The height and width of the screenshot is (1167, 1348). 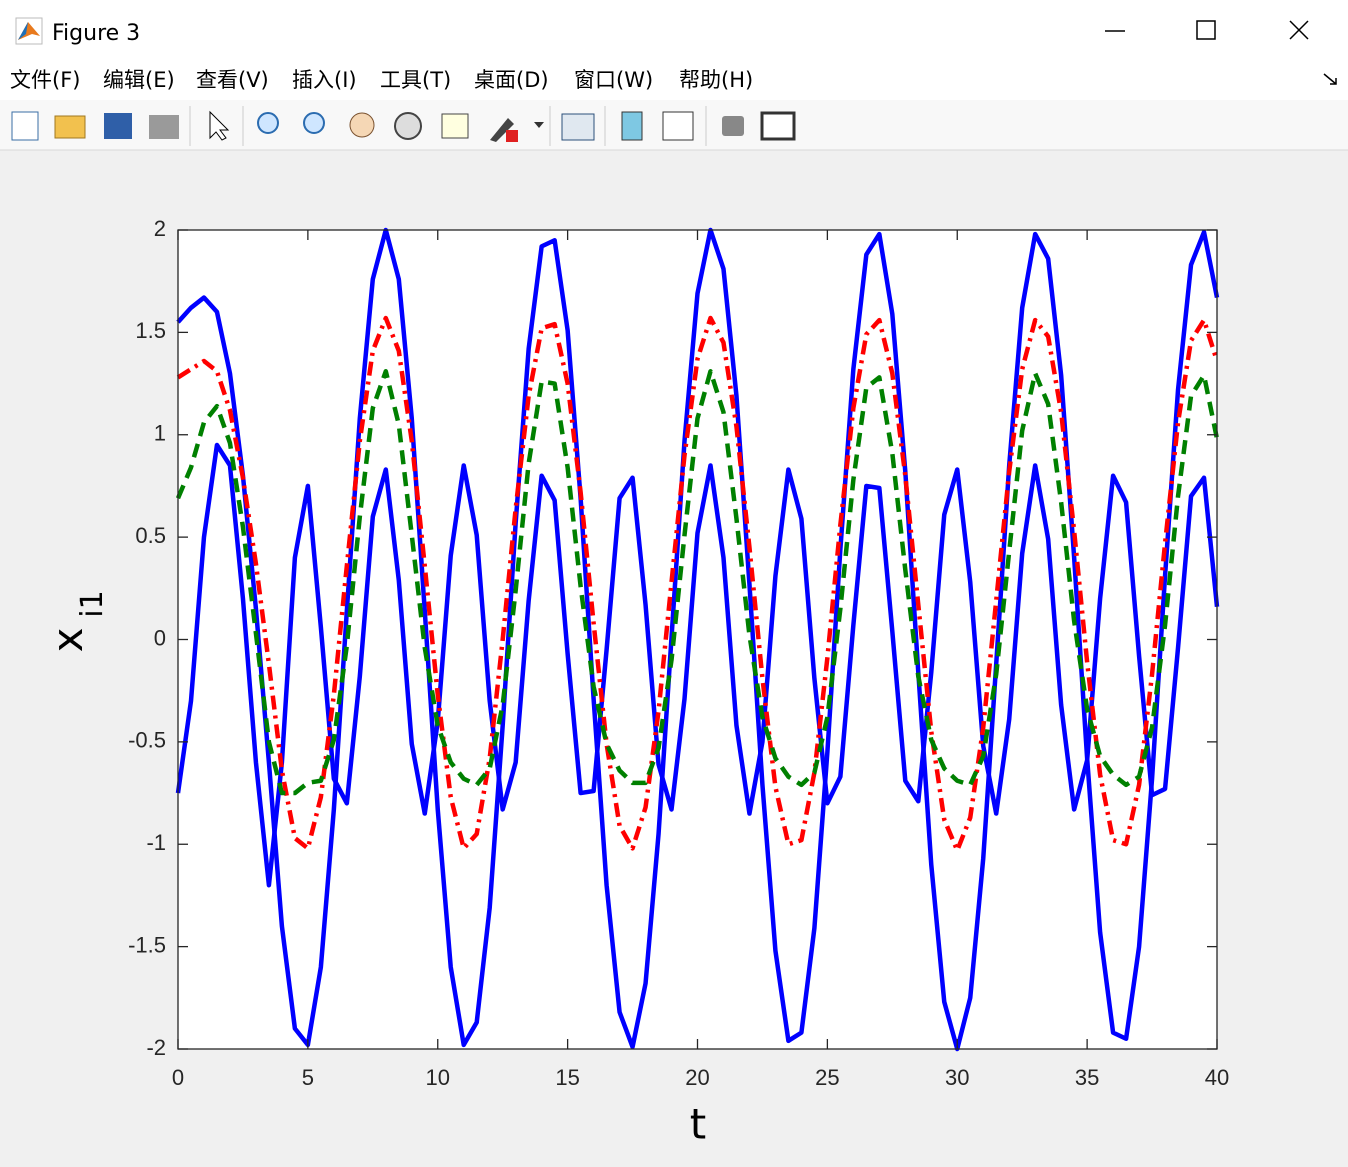 What do you see at coordinates (578, 127) in the screenshot?
I see `tool-link` at bounding box center [578, 127].